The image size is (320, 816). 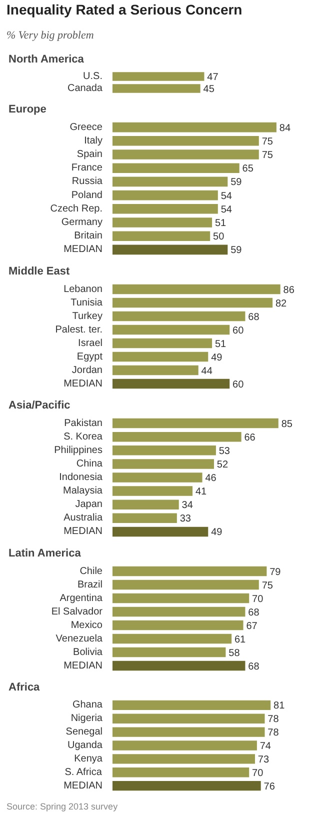 I want to click on y-tick-label: Brazil, so click(x=90, y=584).